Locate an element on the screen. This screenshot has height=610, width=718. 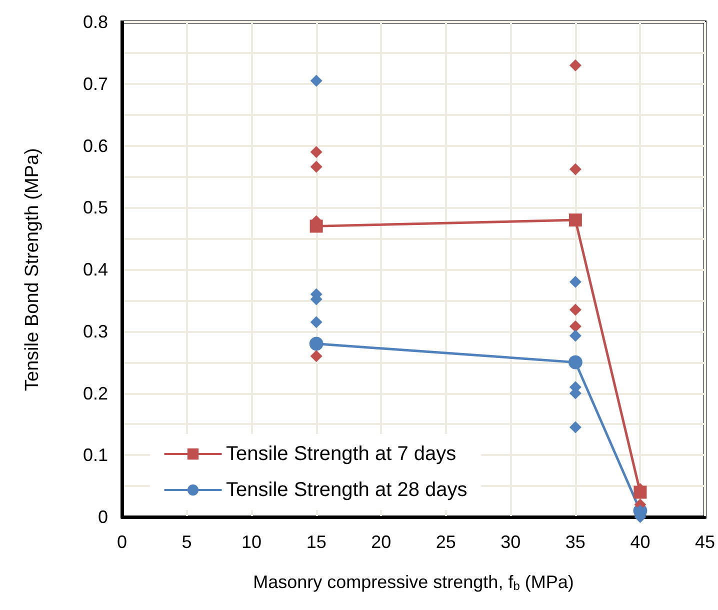
y-tick-label: 0.1 is located at coordinates (95, 455).